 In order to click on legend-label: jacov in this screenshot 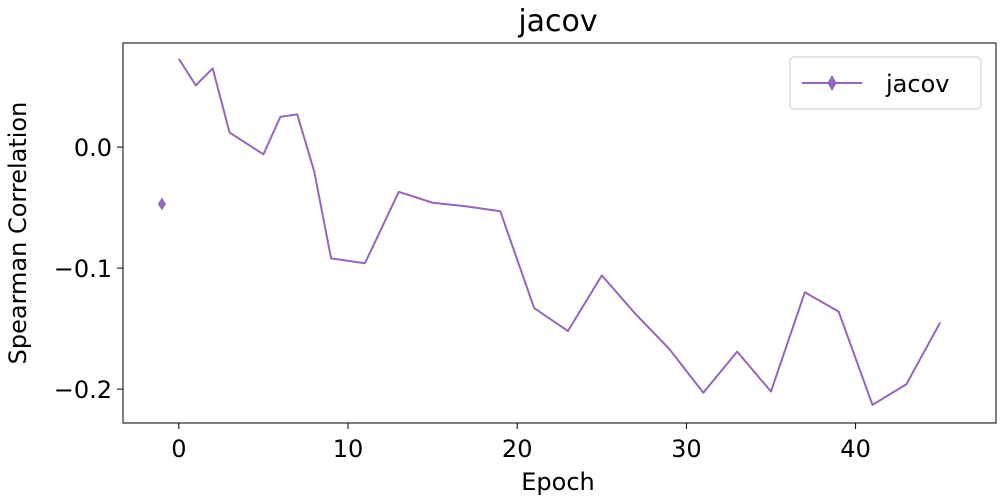, I will do `click(917, 84)`.